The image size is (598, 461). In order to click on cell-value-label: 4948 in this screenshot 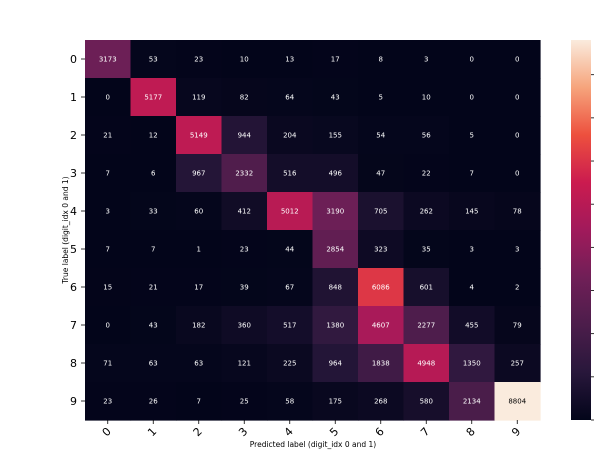, I will do `click(426, 364)`.